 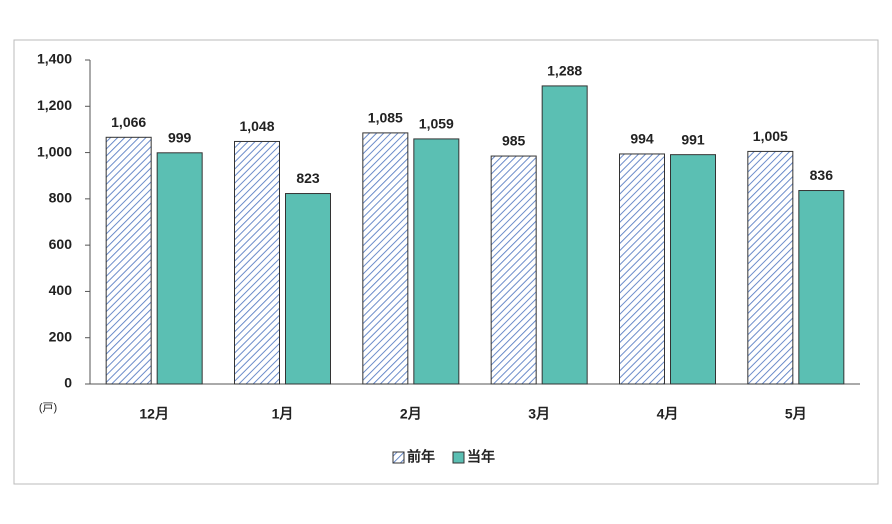 What do you see at coordinates (308, 178) in the screenshot?
I see `value-label: 823` at bounding box center [308, 178].